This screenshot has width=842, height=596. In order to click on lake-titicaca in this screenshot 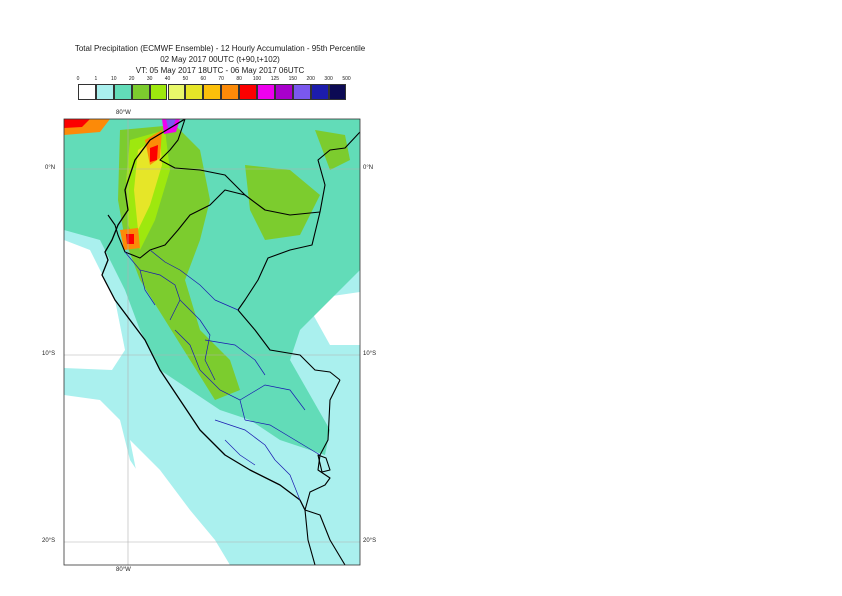, I will do `click(324, 463)`.